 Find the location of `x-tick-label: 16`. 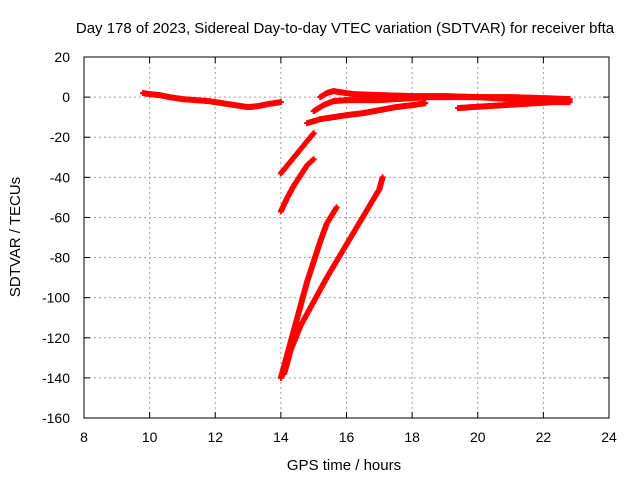

x-tick-label: 16 is located at coordinates (347, 437).